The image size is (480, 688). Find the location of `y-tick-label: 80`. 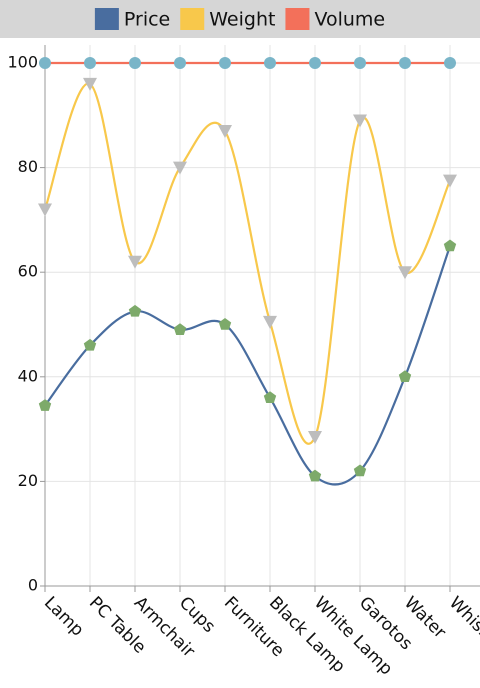

y-tick-label: 80 is located at coordinates (28, 166).